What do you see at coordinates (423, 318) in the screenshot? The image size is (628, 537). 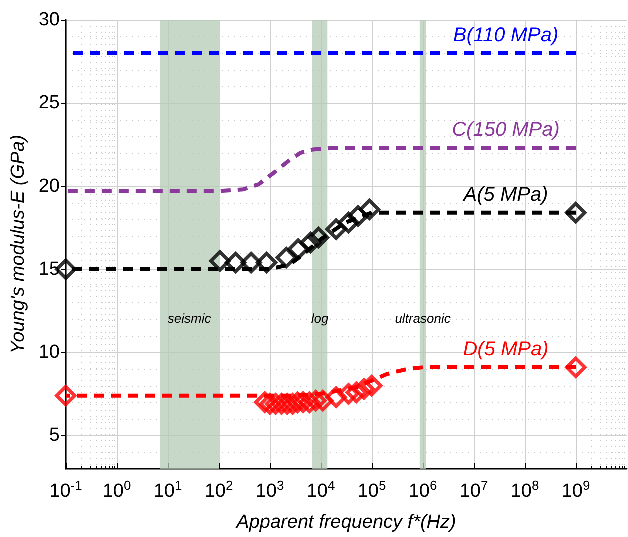 I see `band-label: ultrasonic` at bounding box center [423, 318].